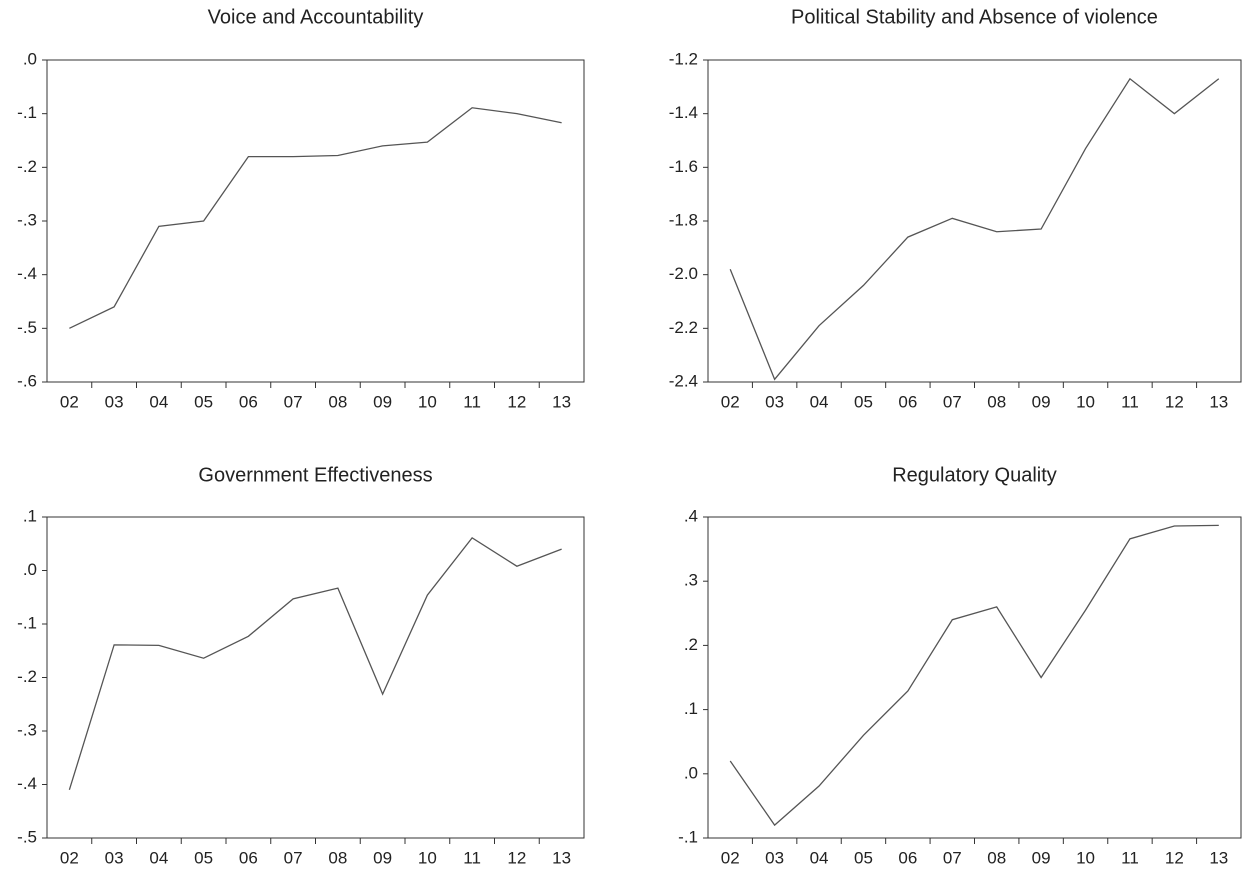 This screenshot has height=872, width=1245. Describe the element at coordinates (683, 273) in the screenshot. I see `y-tick-label: -2.0` at that location.